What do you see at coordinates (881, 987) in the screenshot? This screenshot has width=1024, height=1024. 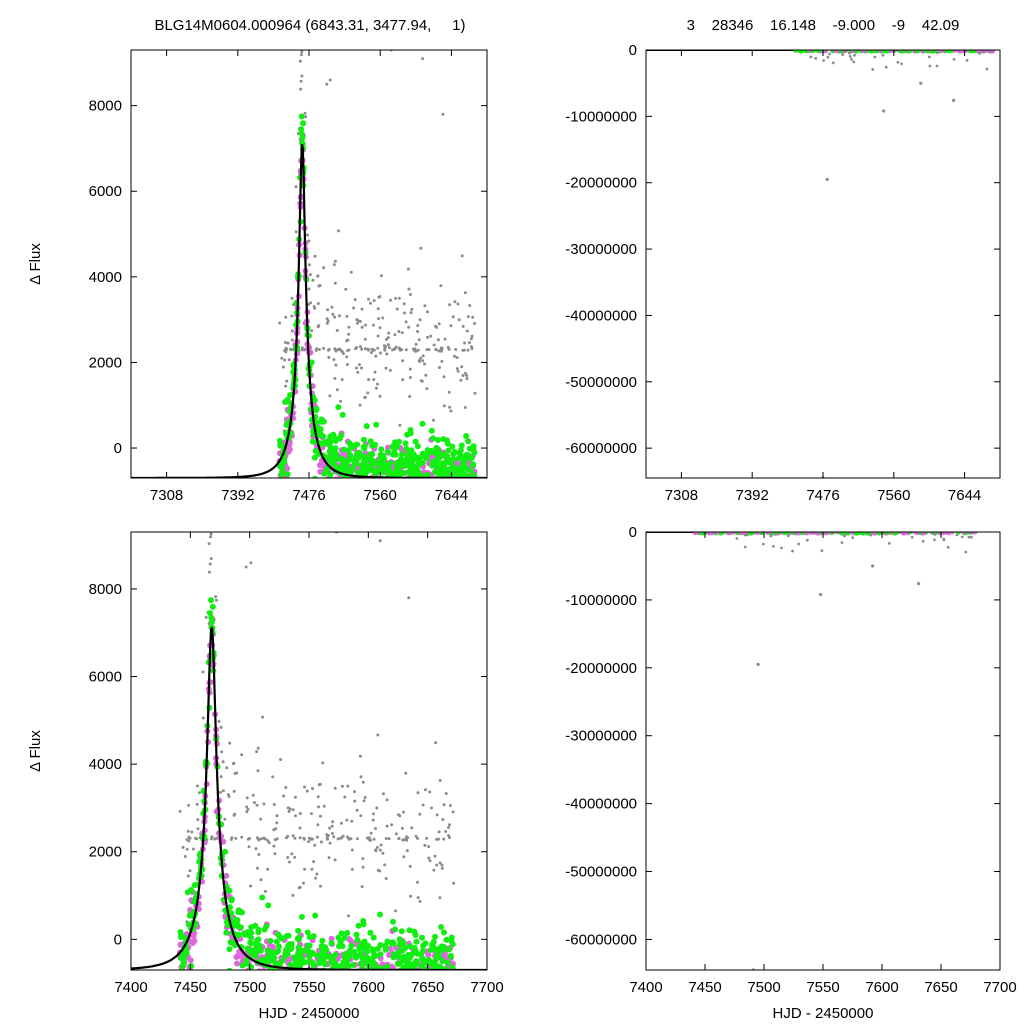 I see `x-tick-label: 7600` at bounding box center [881, 987].